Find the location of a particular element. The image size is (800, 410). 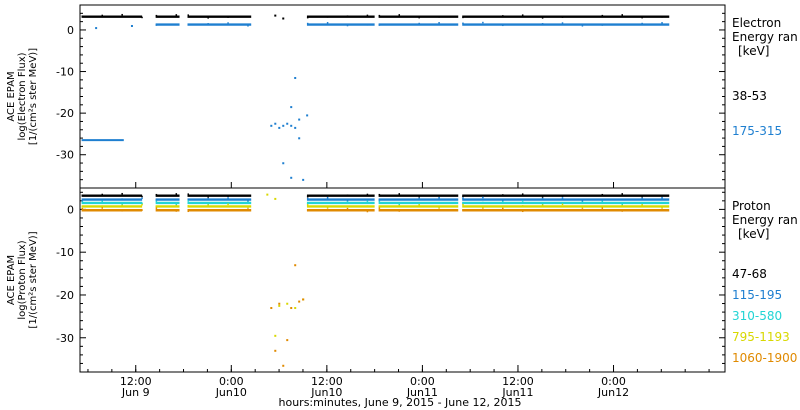

y-label-line: [1/(cm²s ster MeV)] is located at coordinates (33, 279).